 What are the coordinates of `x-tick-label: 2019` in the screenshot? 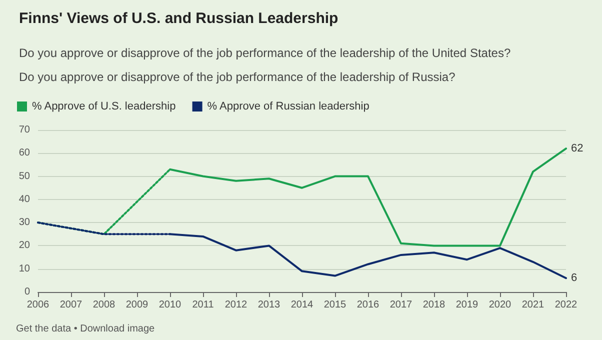 It's located at (467, 305).